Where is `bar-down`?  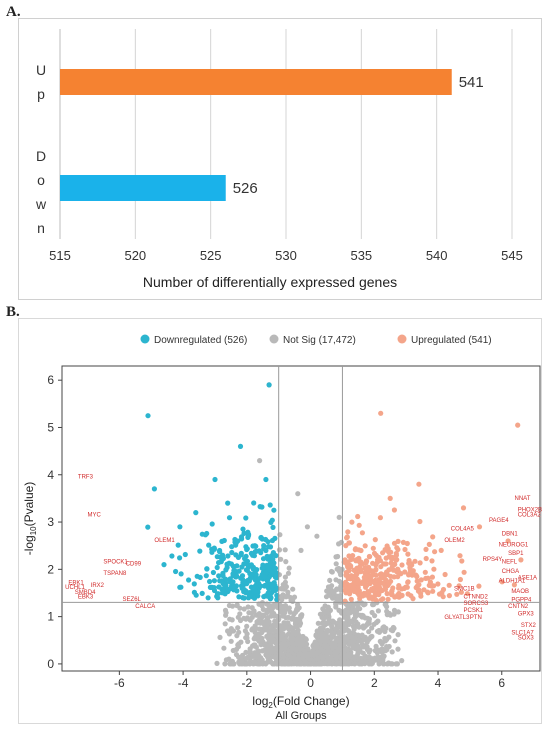 bar-down is located at coordinates (143, 188).